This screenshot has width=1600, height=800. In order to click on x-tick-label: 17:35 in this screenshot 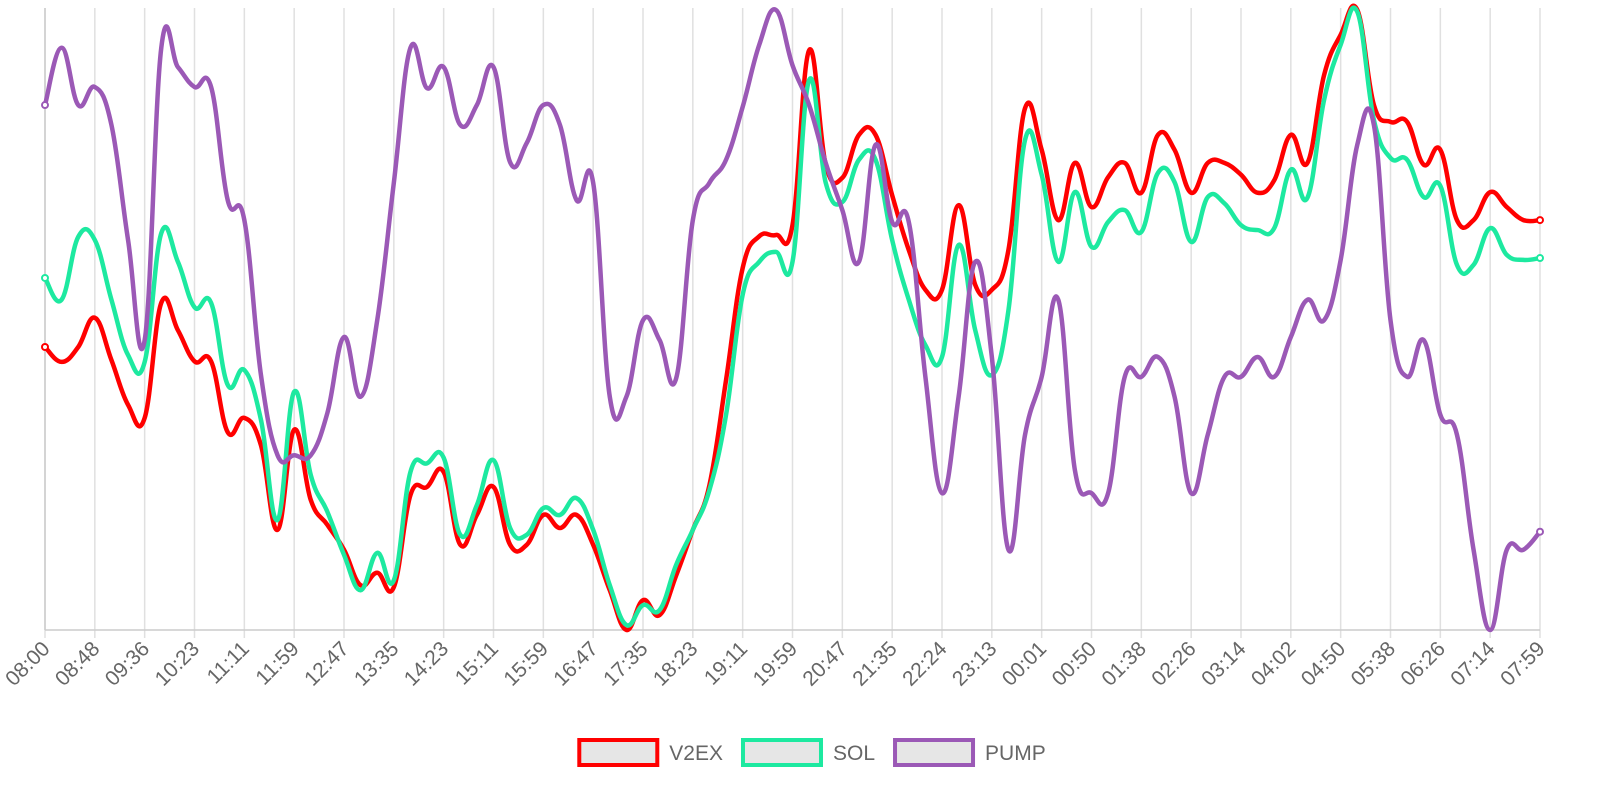, I will do `click(625, 663)`.